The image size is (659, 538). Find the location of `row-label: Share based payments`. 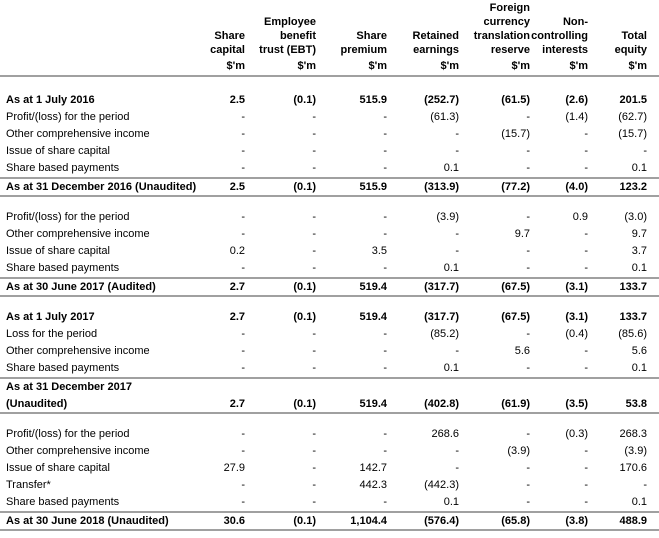

row-label: Share based payments is located at coordinates (63, 168).